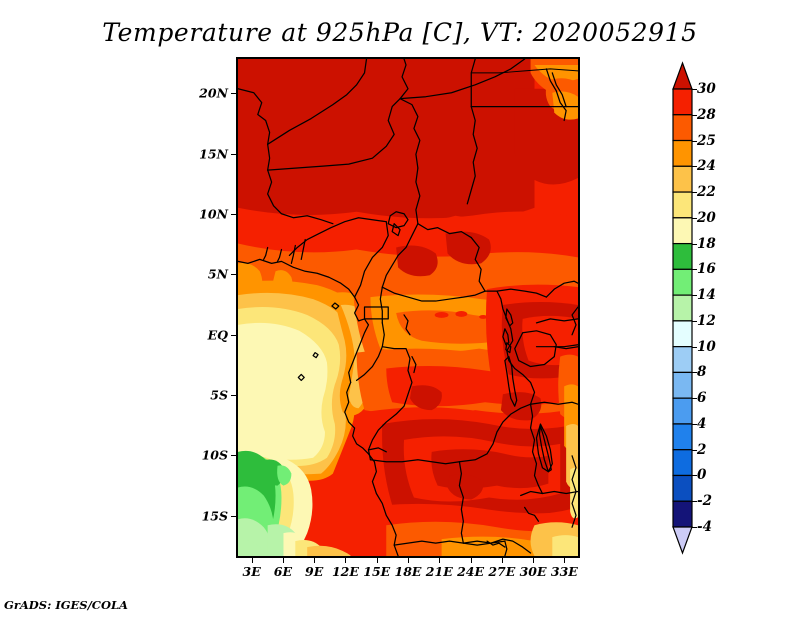  Describe the element at coordinates (502, 571) in the screenshot. I see `x-axis-label: 27E` at that location.